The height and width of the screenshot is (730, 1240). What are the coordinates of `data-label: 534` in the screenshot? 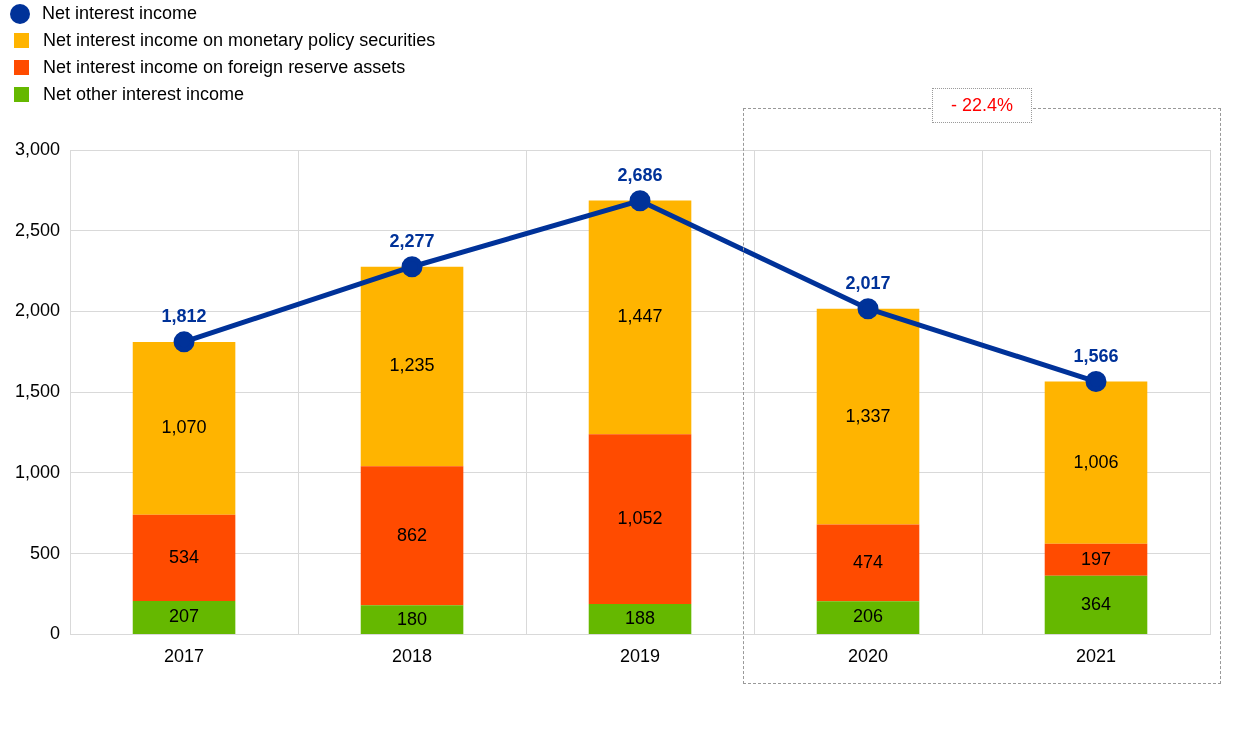 It's located at (184, 556).